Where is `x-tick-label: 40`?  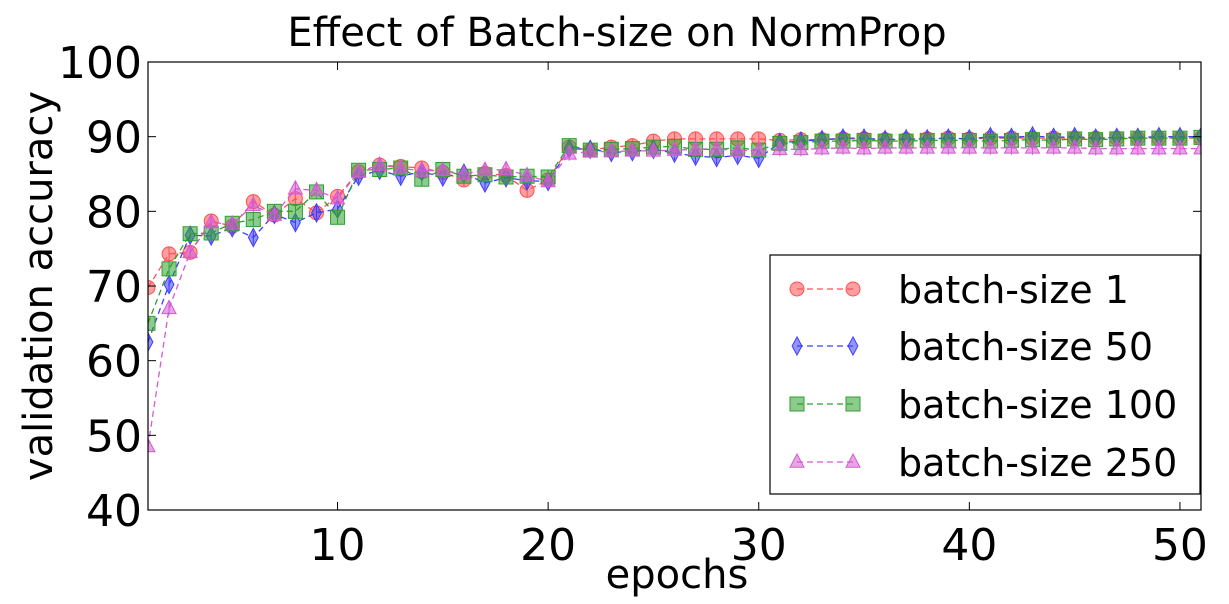 x-tick-label: 40 is located at coordinates (969, 545).